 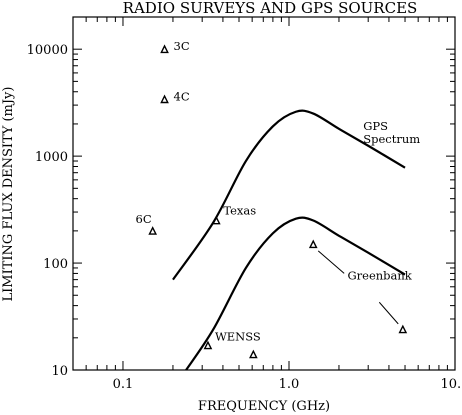 What do you see at coordinates (182, 96) in the screenshot?
I see `point-label: 4C` at bounding box center [182, 96].